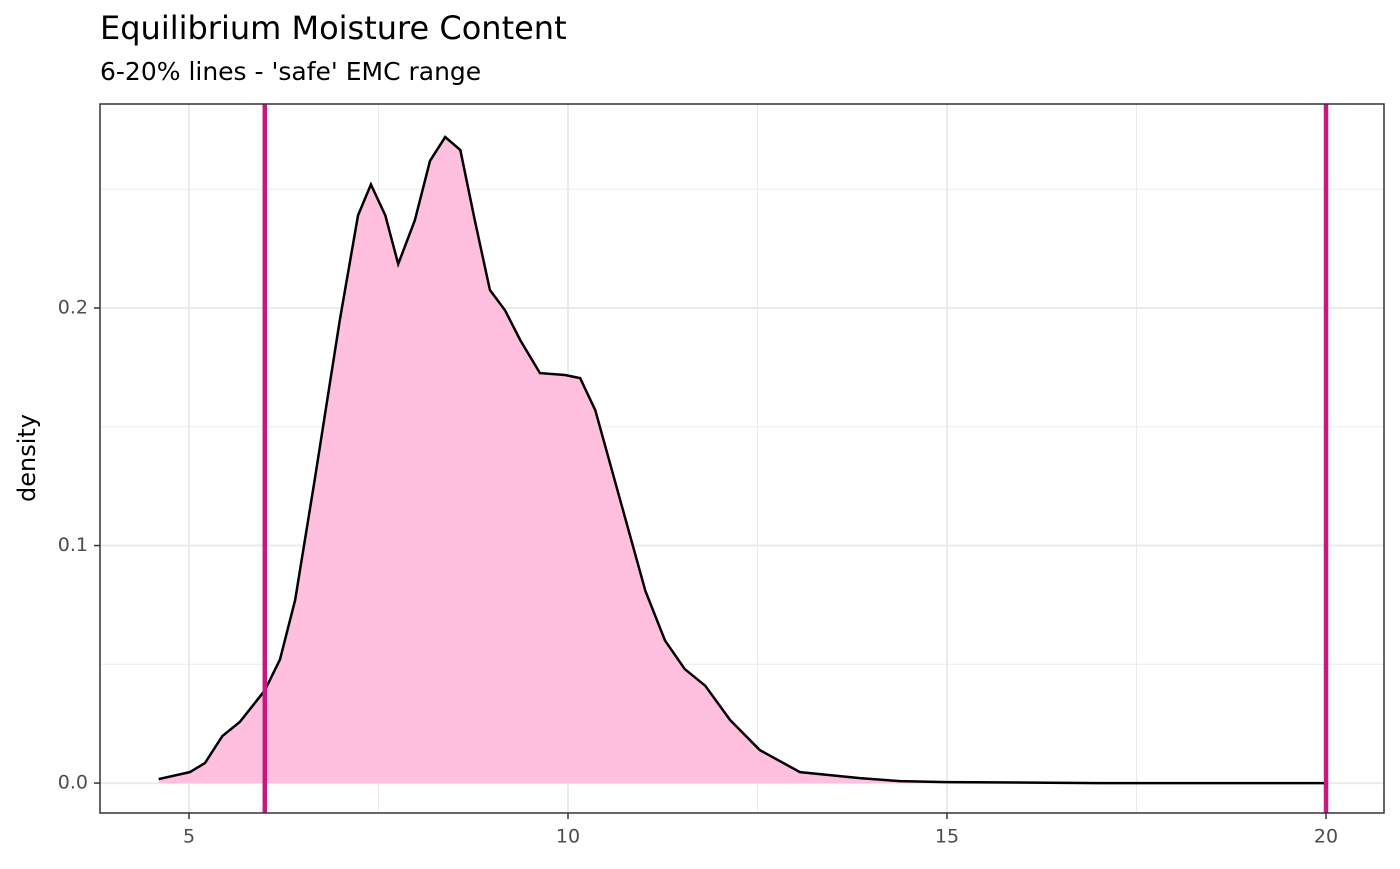  I want to click on y-tick-label: 0.0, so click(73, 783).